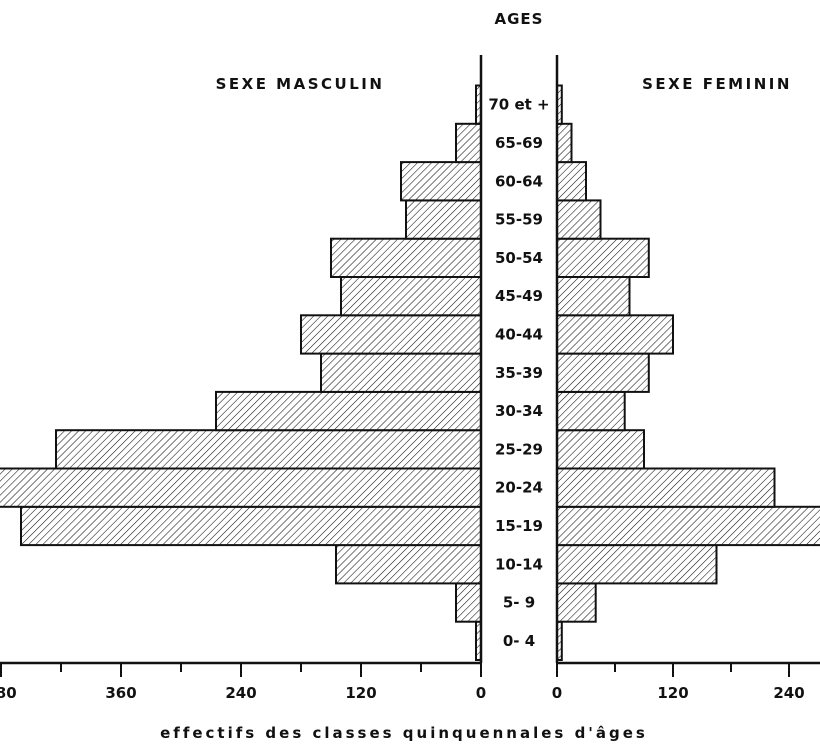 Image resolution: width=820 pixels, height=750 pixels. Describe the element at coordinates (519, 603) in the screenshot. I see `age-label-1: 5- 9` at that location.